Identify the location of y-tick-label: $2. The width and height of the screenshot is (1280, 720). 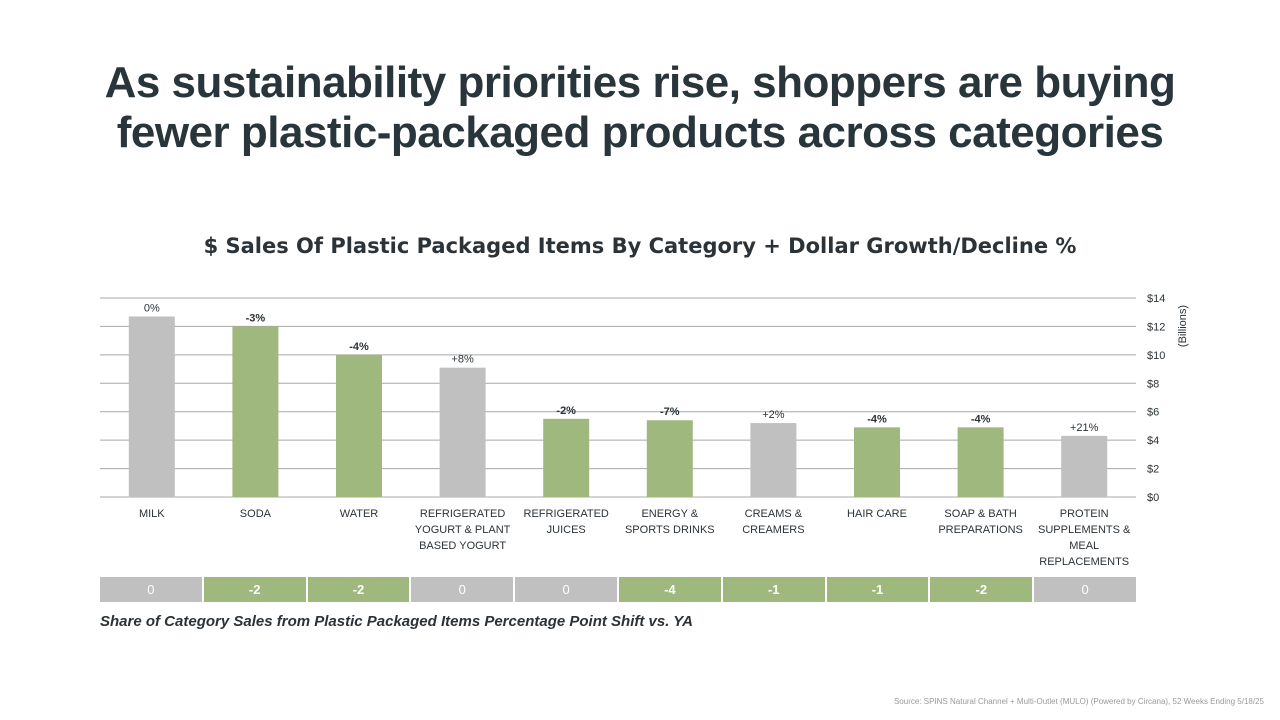
(1153, 470).